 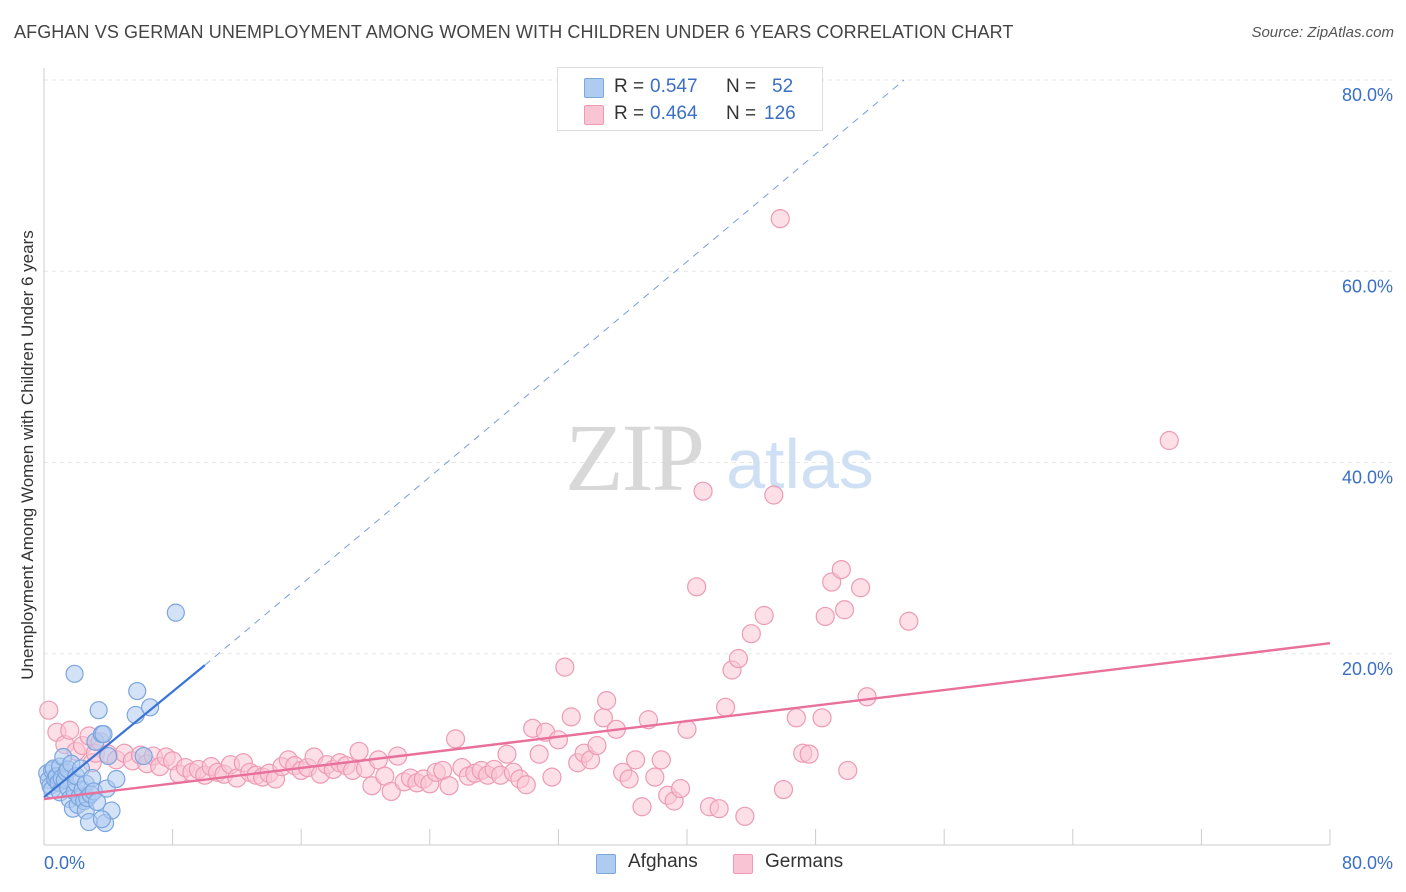 I want to click on y-tick-label: 80.0%, so click(x=1367, y=95).